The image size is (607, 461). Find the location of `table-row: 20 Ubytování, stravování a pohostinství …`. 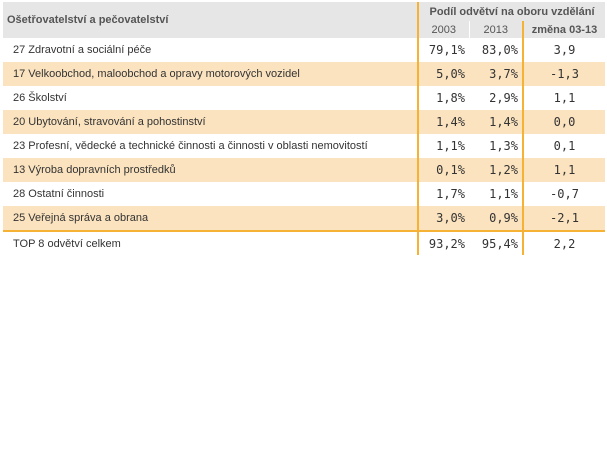

table-row: 20 Ubytování, stravování a pohostinství … is located at coordinates (304, 122).